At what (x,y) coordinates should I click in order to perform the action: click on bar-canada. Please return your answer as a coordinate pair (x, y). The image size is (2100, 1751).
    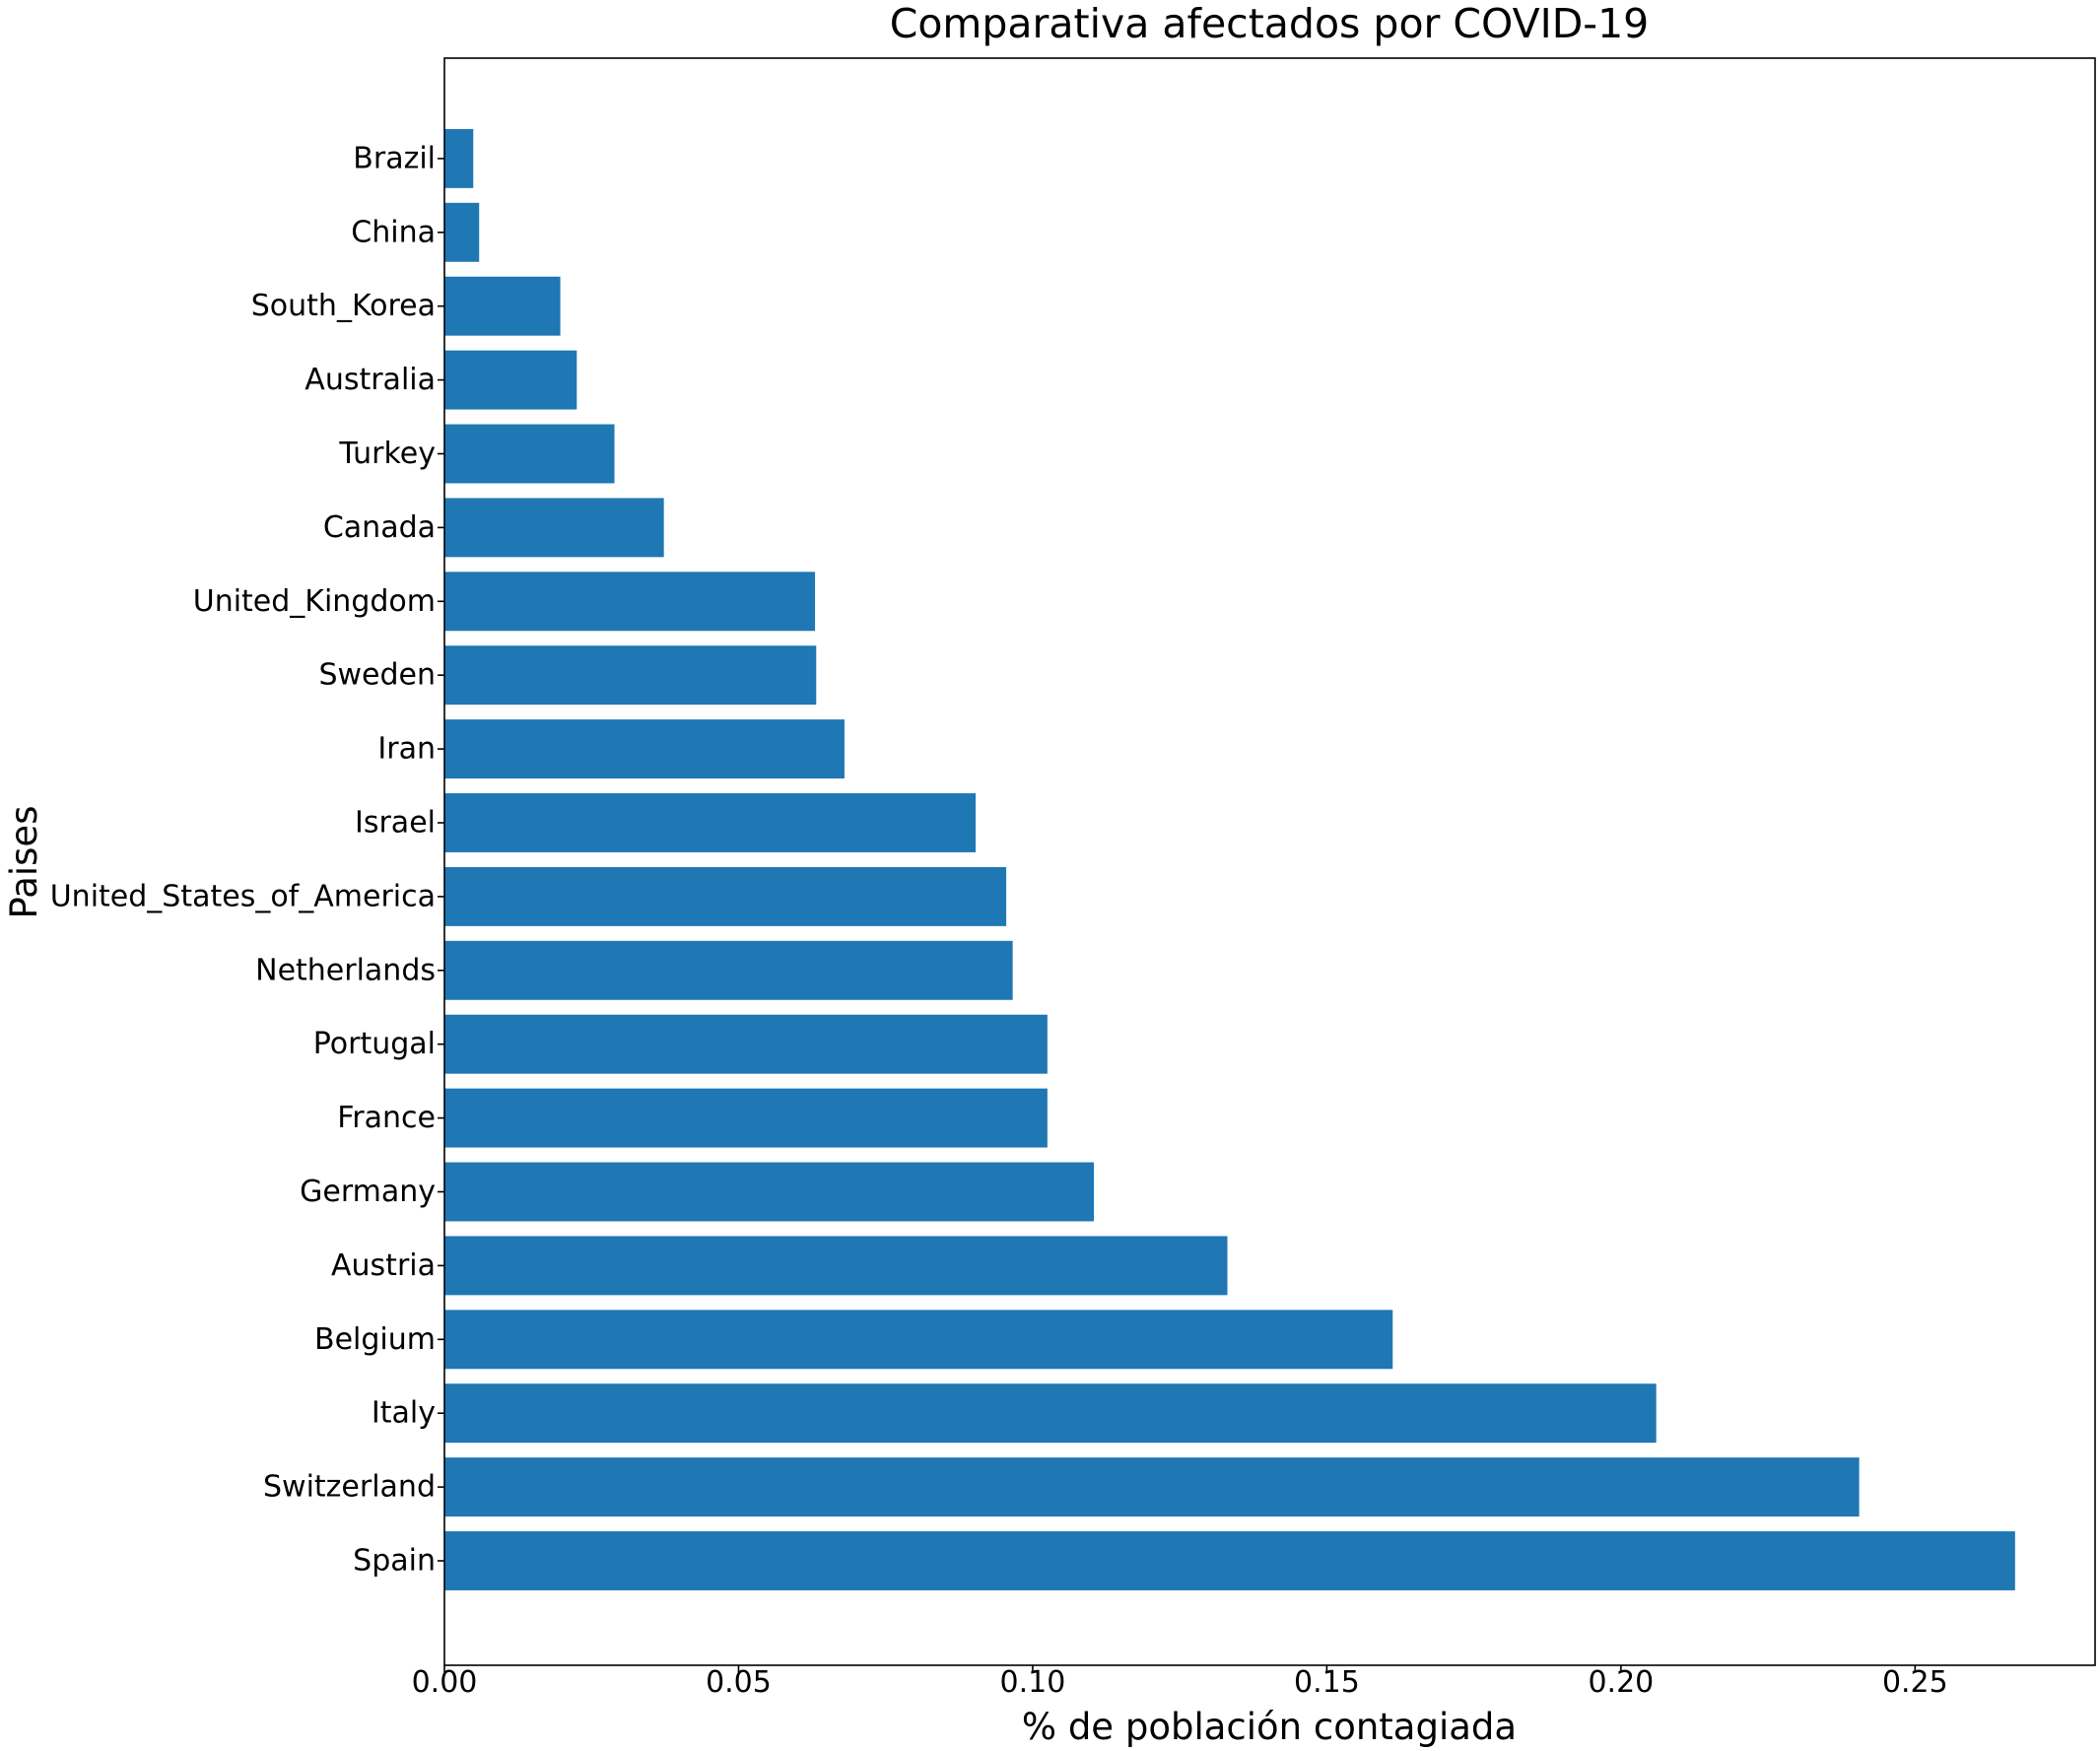
    Looking at the image, I should click on (554, 528).